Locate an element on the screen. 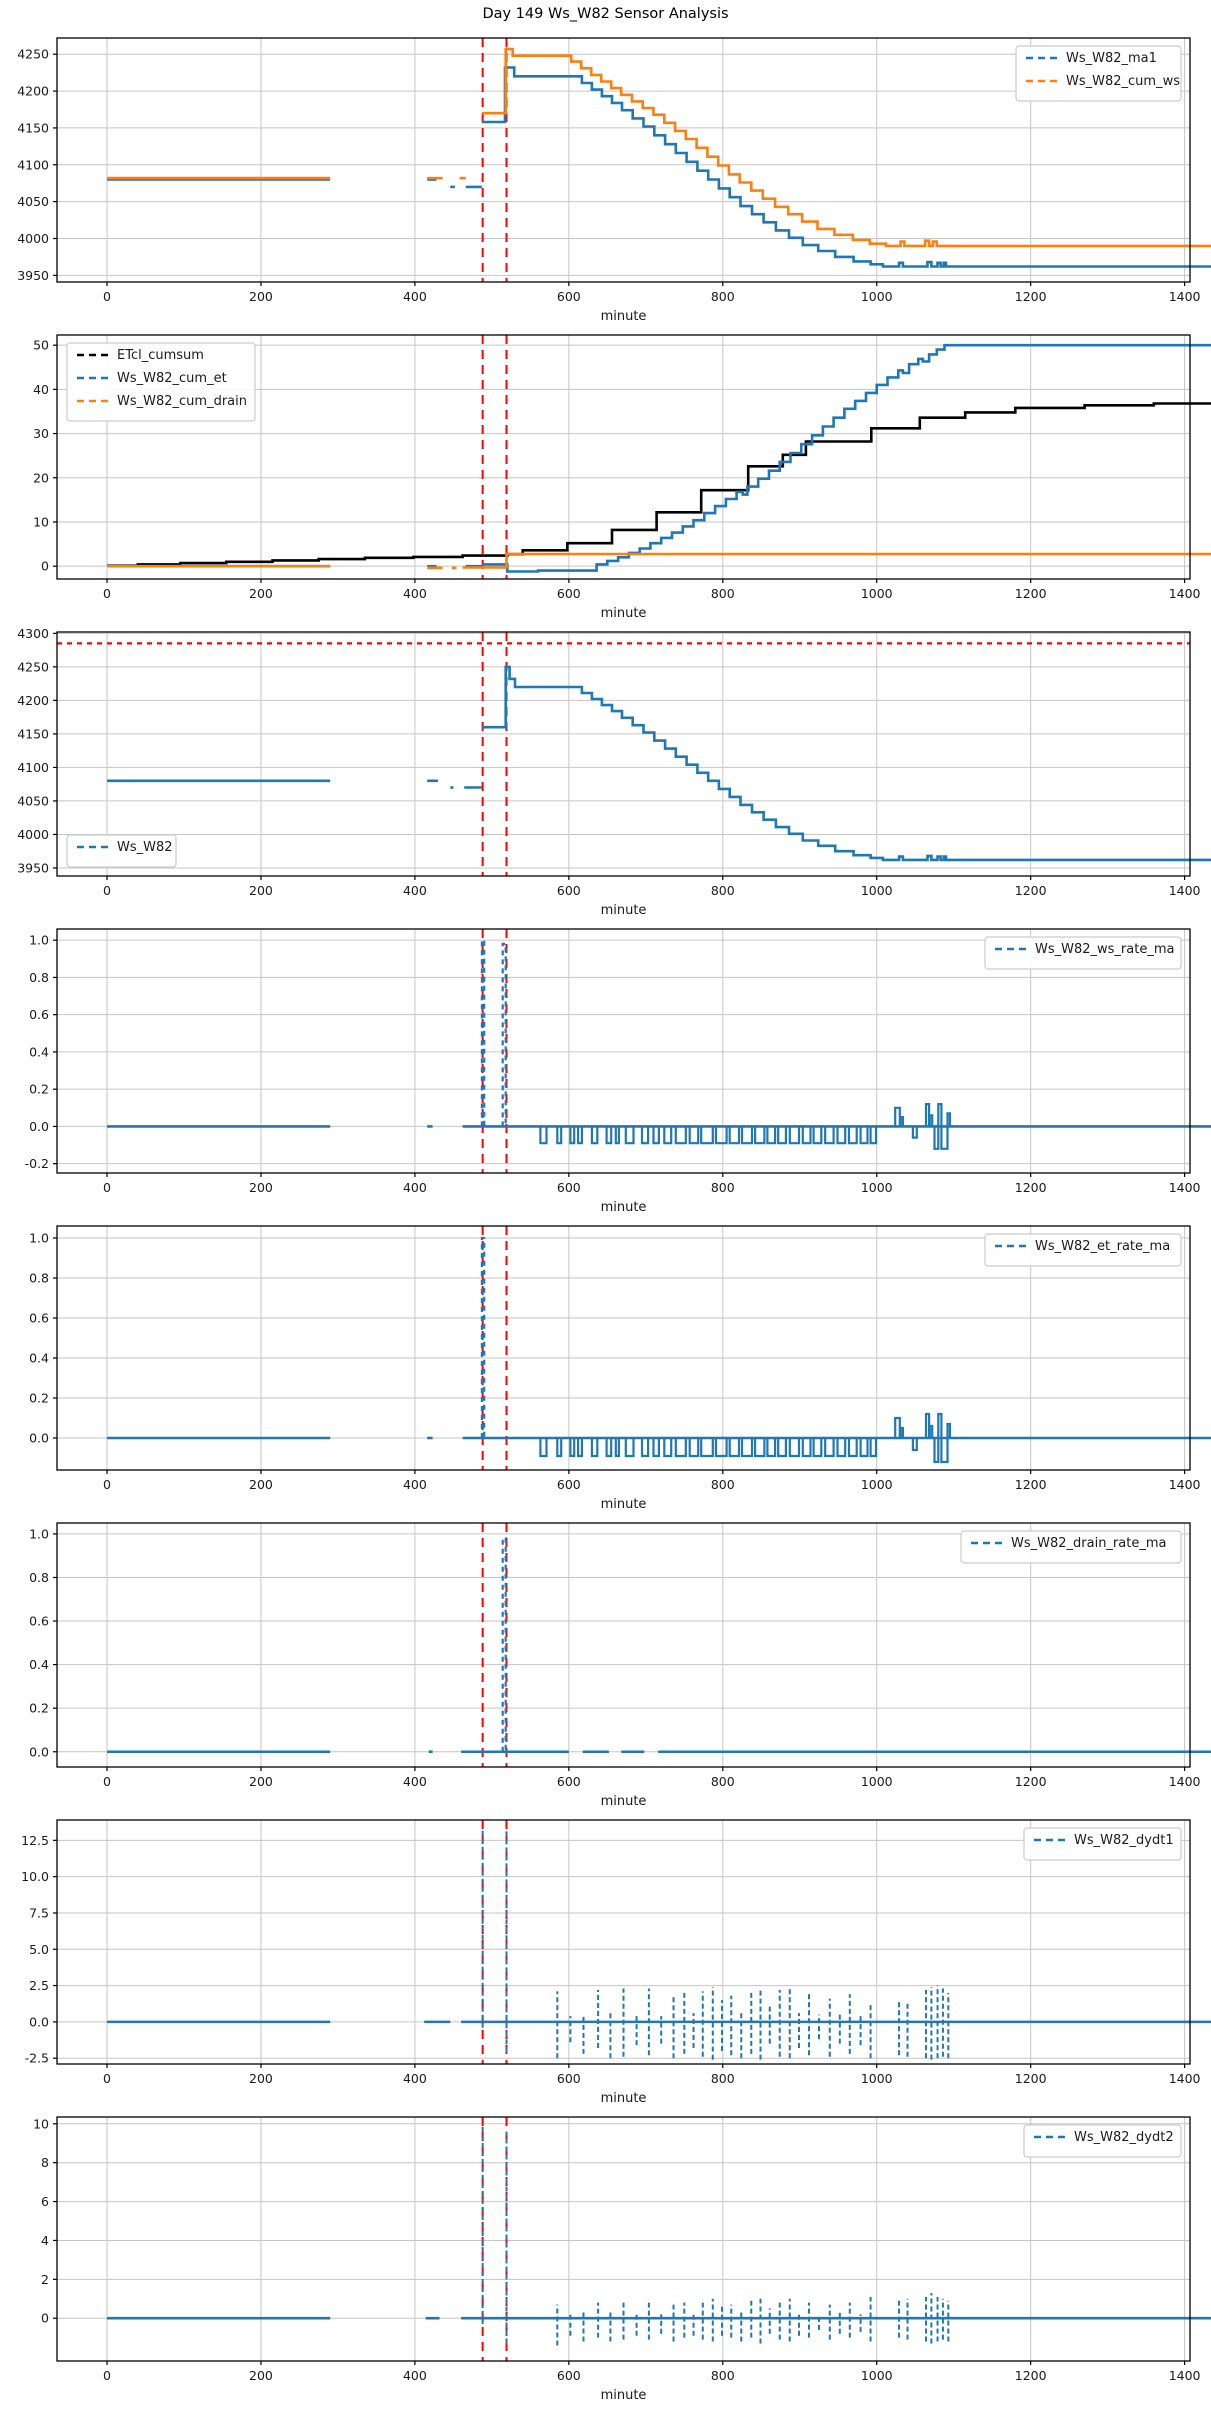 The image size is (1211, 2411). legend: ETcl_cumsum Ws_W82_cum_et Ws_W82_cum_drain is located at coordinates (161, 382).